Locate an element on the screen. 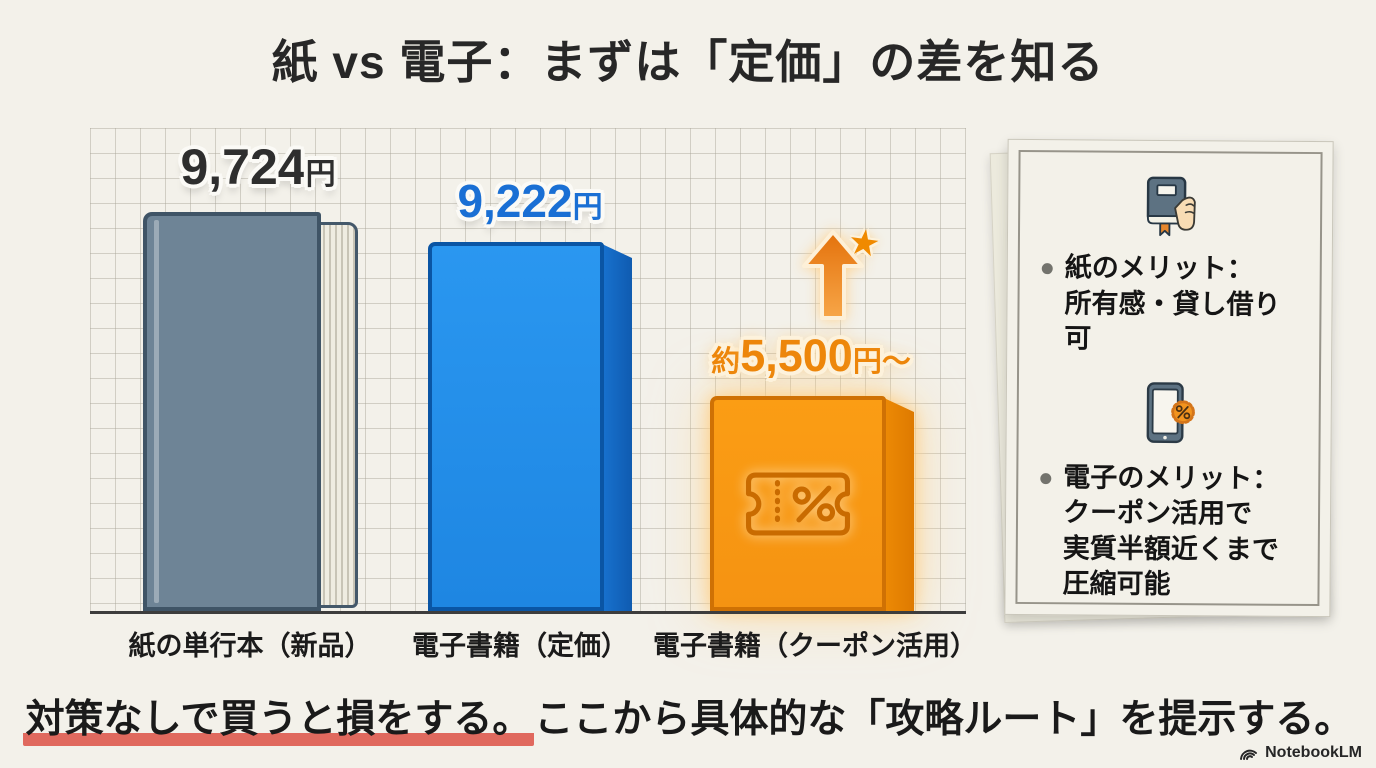 This screenshot has height=768, width=1376. paper-merit-bullet: 紙のメリット： 所有感・貸し借り可 is located at coordinates (1169, 304).